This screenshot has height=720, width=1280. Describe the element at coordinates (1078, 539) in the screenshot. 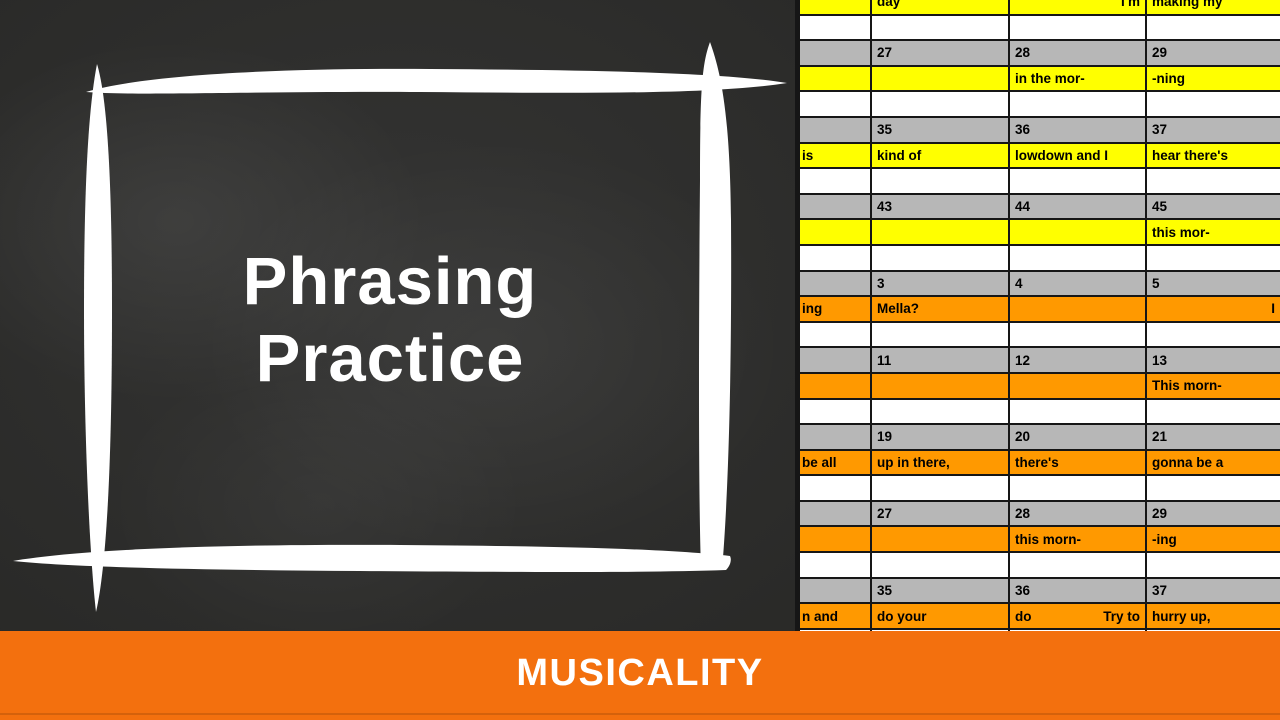

I see `lyric-cell: this morn-` at that location.